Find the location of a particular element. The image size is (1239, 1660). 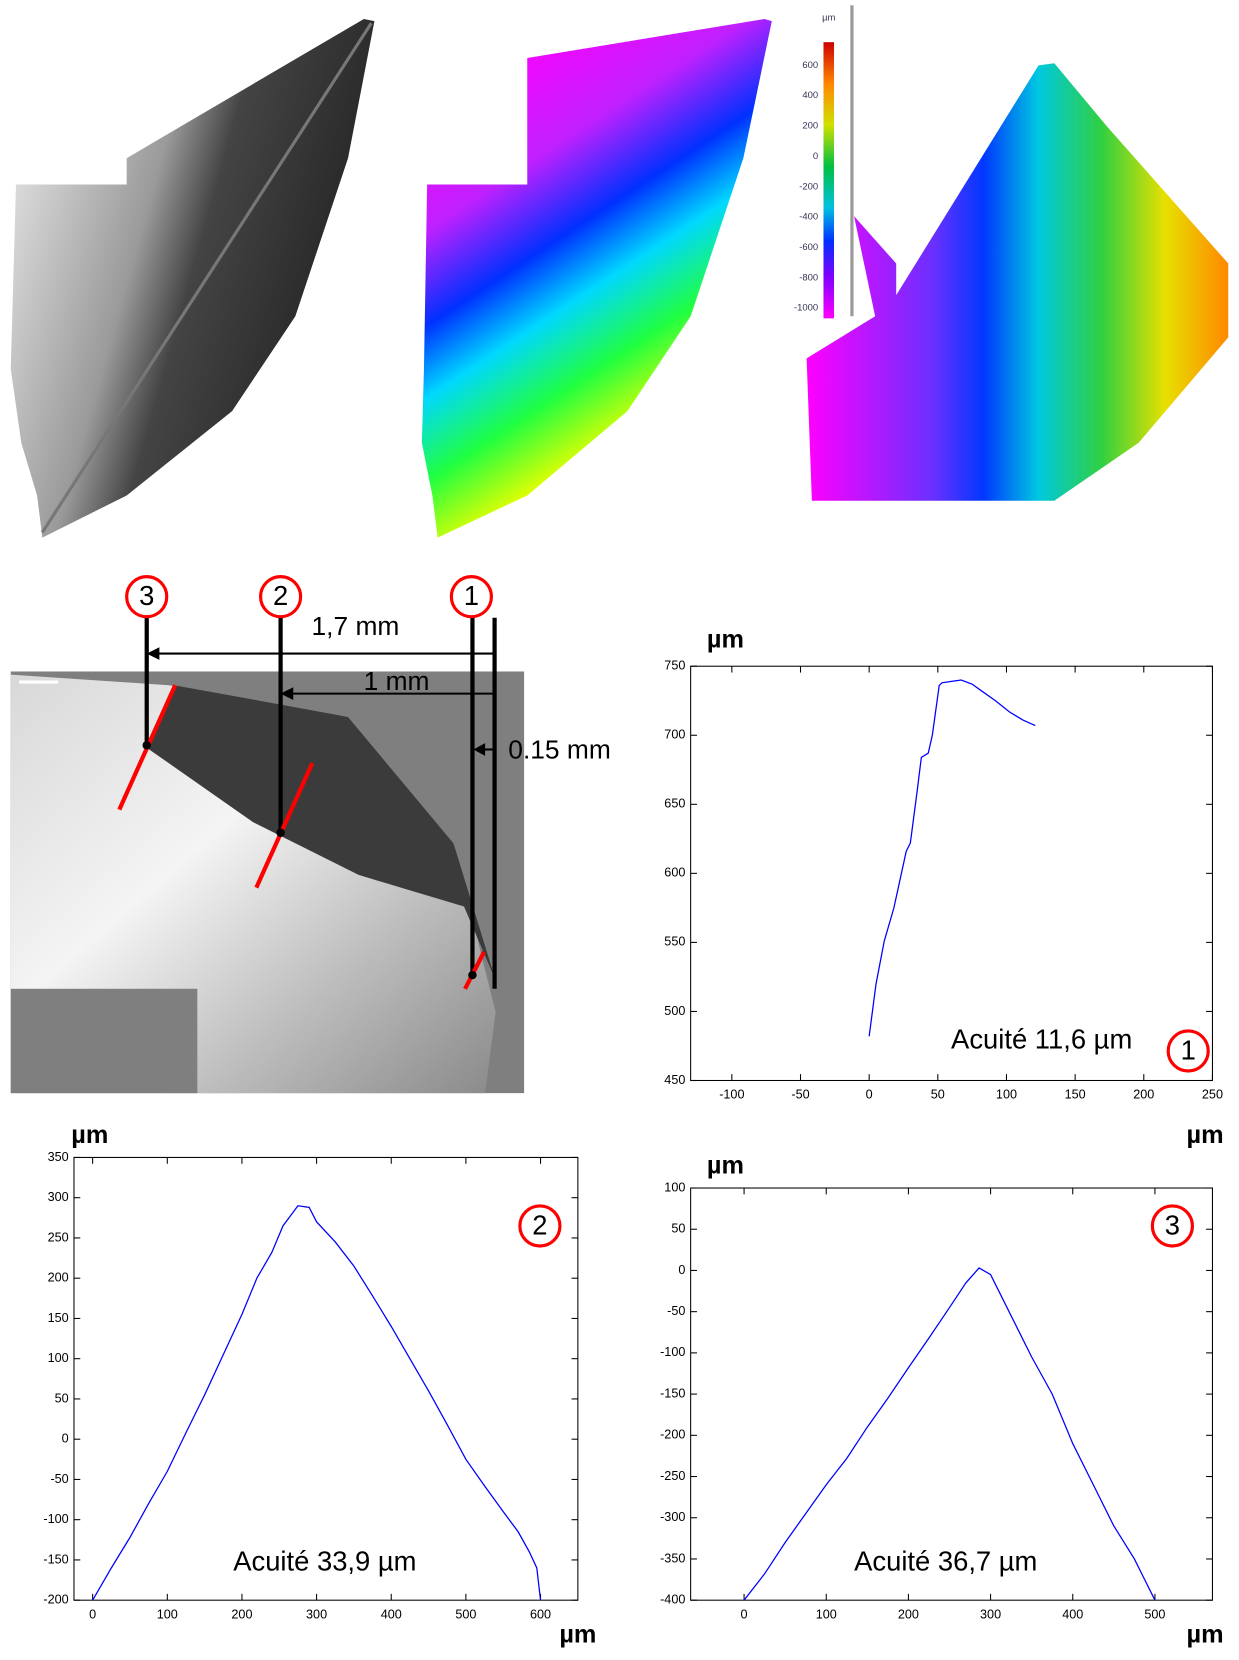

y-tick-label: 650 is located at coordinates (674, 804).